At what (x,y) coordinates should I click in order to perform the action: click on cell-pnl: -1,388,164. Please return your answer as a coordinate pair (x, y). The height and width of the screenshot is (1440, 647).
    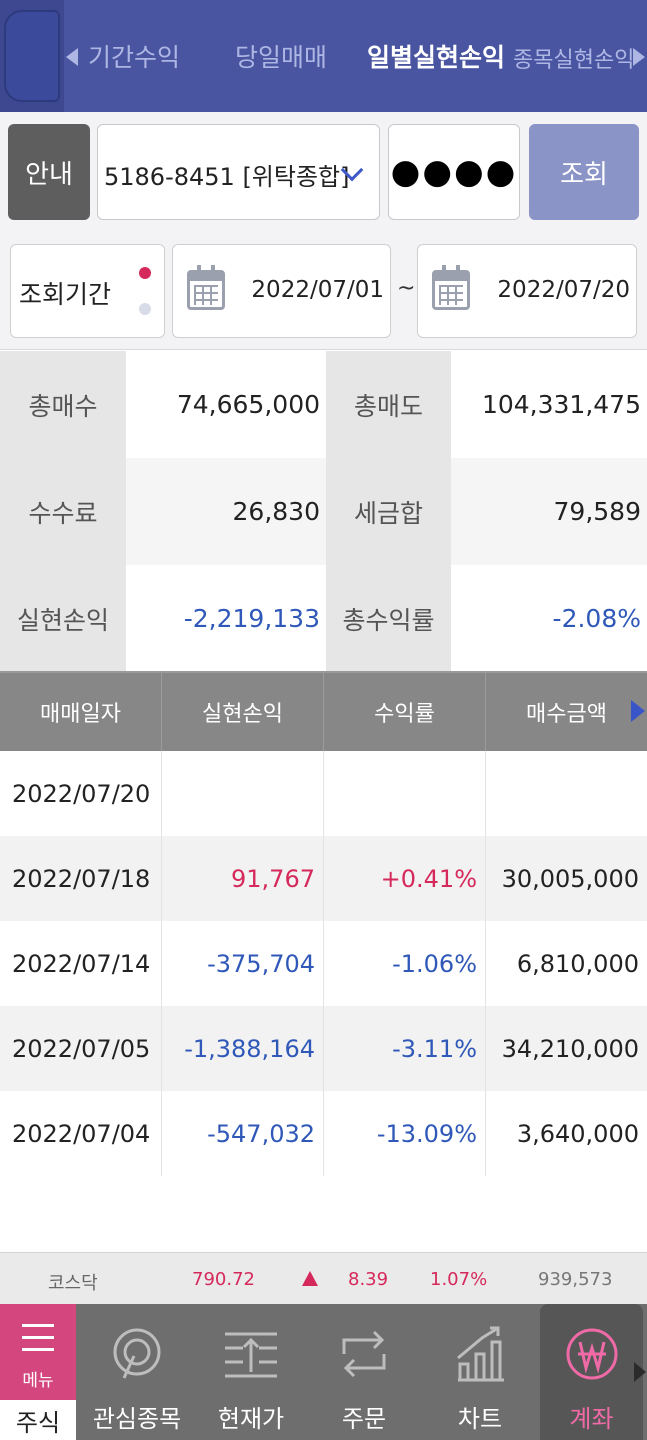
    Looking at the image, I should click on (243, 1048).